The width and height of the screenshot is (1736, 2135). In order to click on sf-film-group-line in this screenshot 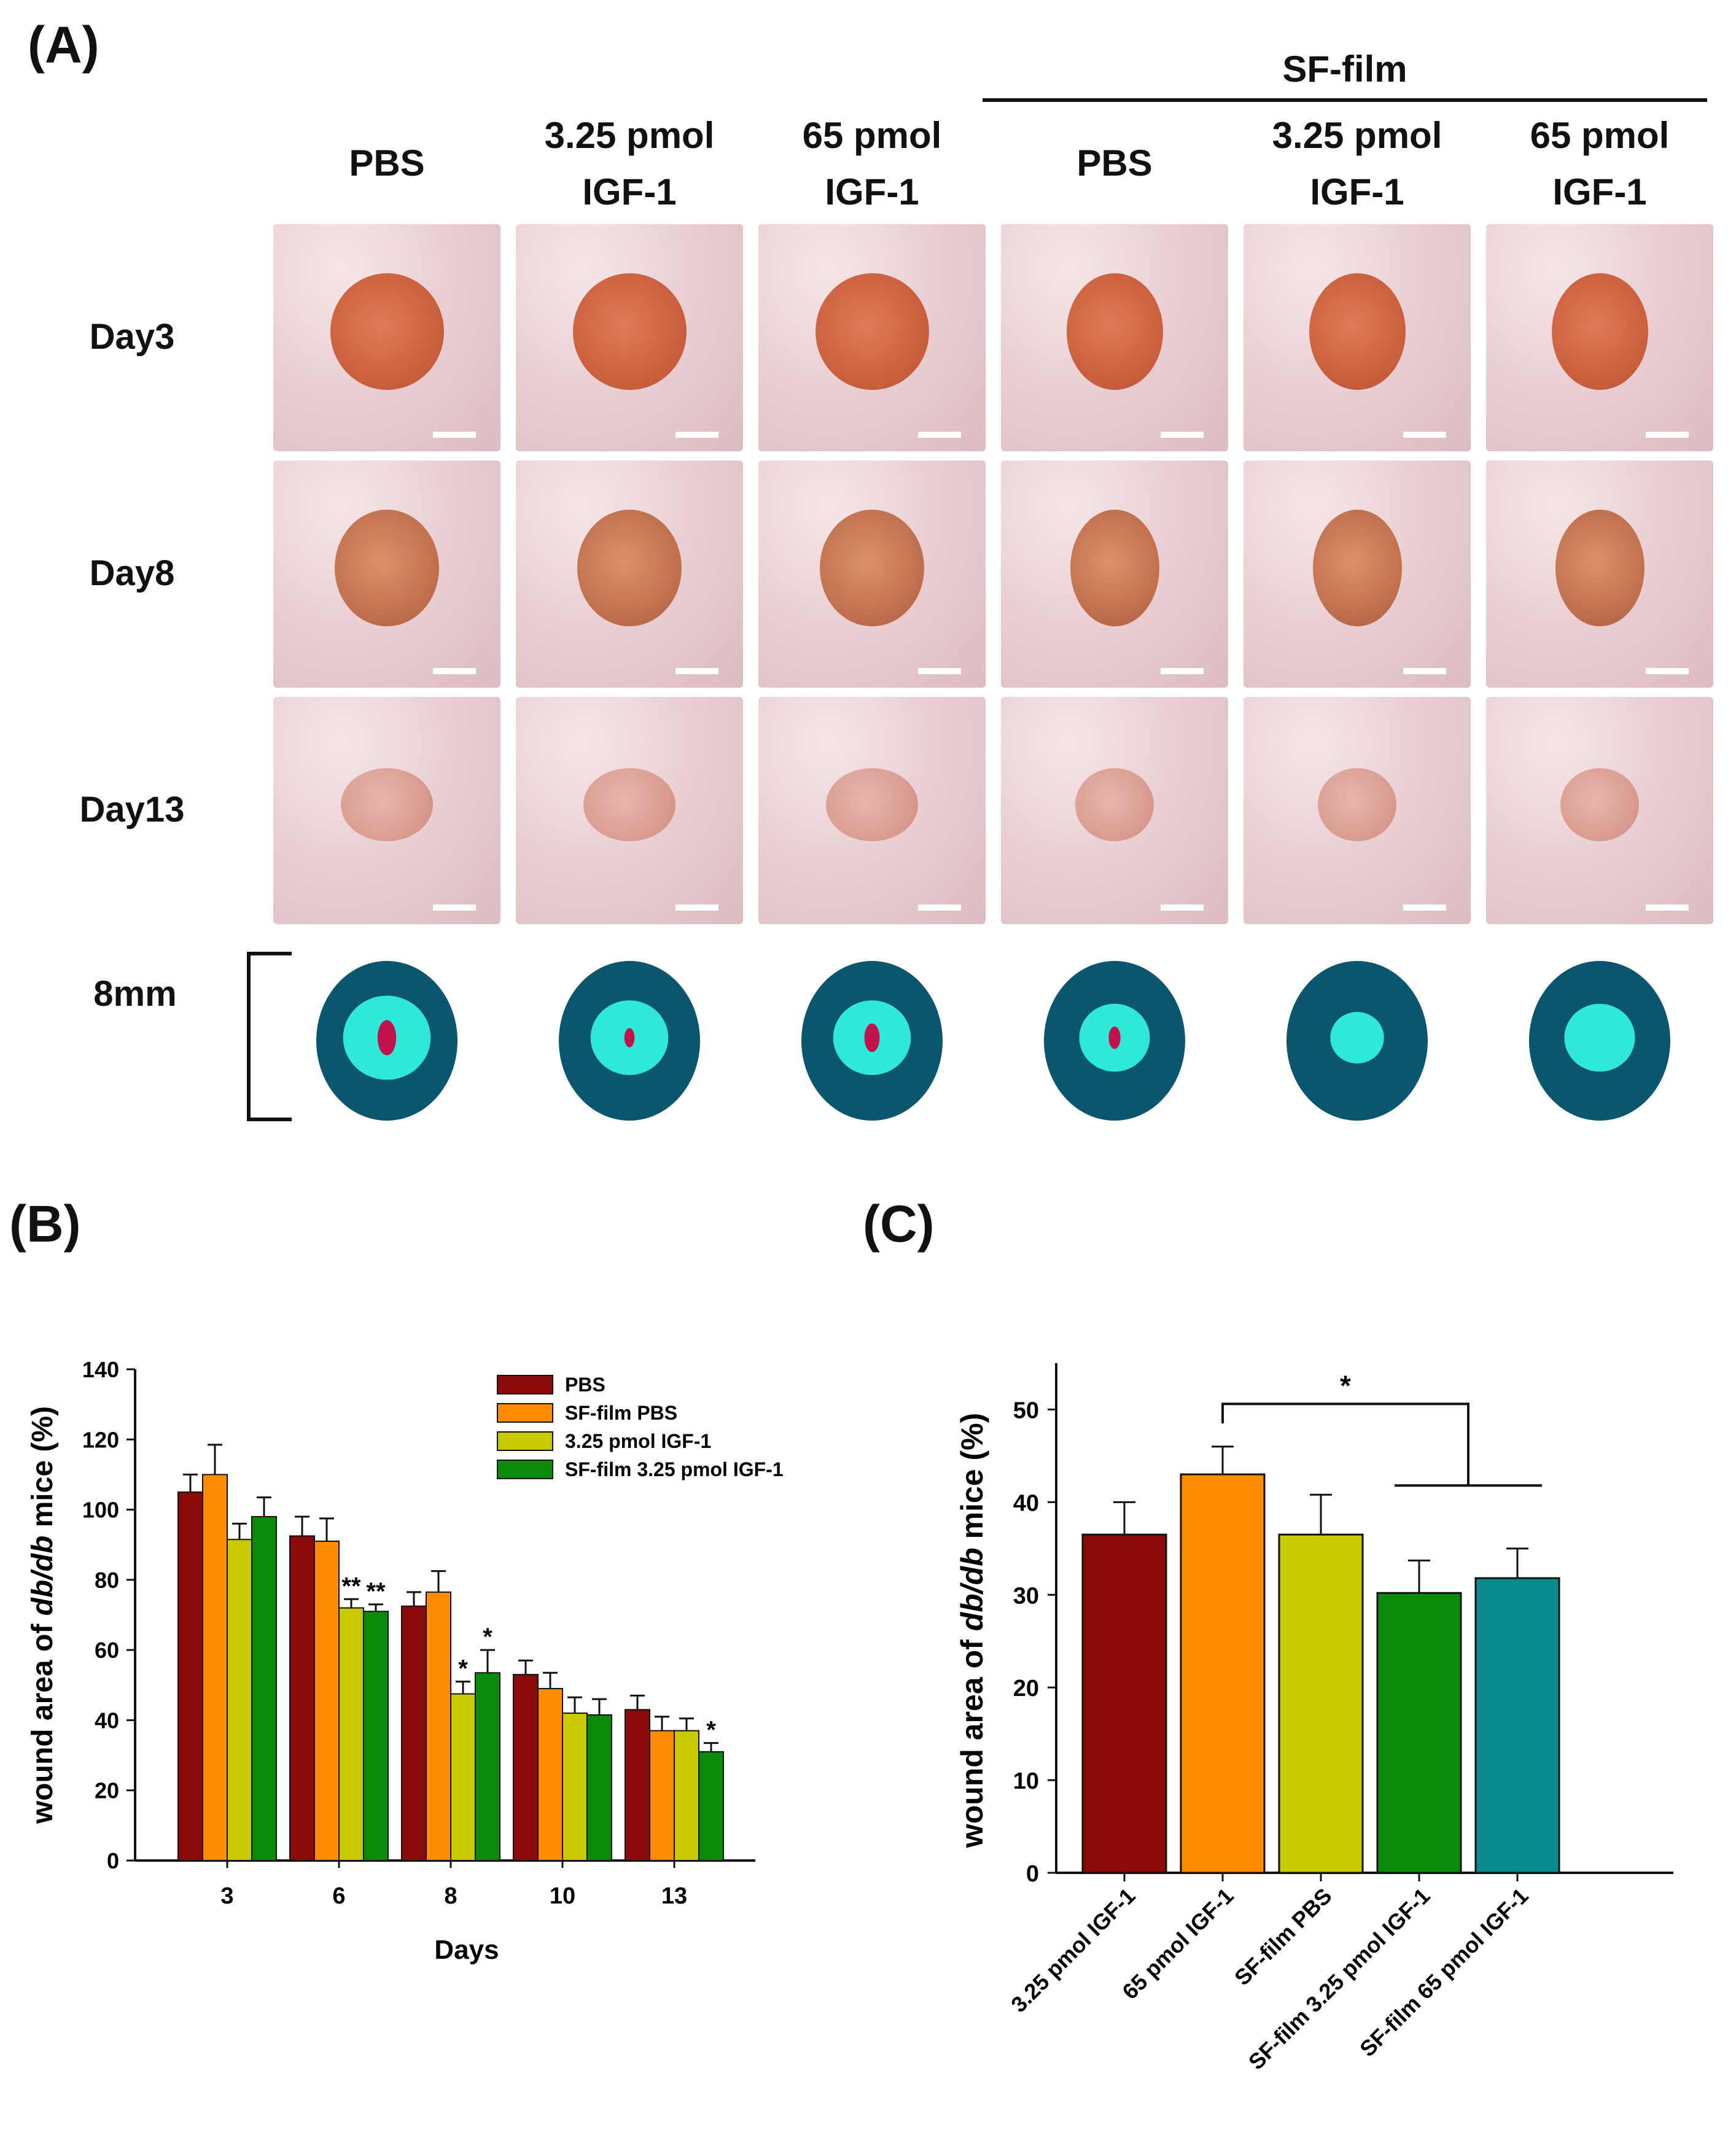, I will do `click(1345, 100)`.